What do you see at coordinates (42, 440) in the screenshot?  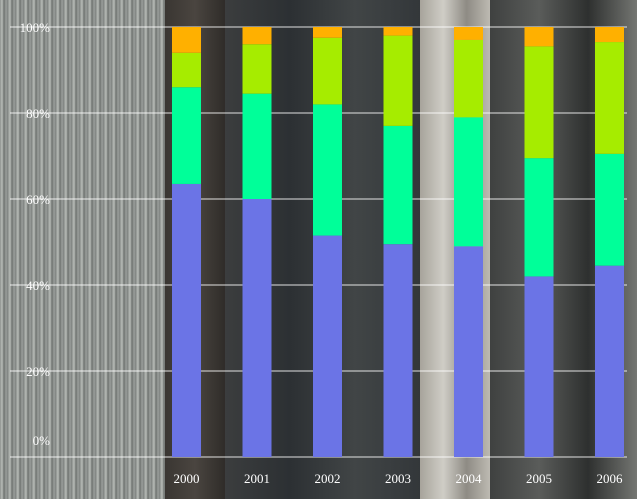 I see `y-tick-label-0: 0%` at bounding box center [42, 440].